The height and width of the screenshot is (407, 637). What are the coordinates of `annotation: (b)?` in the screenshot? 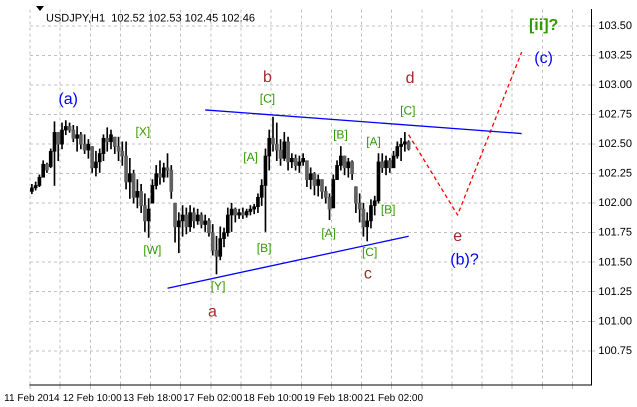 It's located at (464, 259).